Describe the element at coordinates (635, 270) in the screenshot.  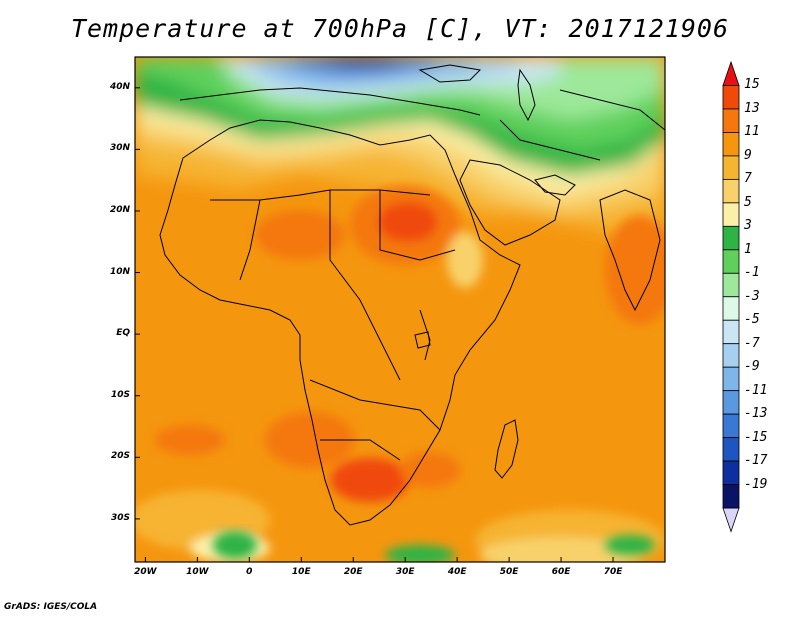
I see `warm-india` at that location.